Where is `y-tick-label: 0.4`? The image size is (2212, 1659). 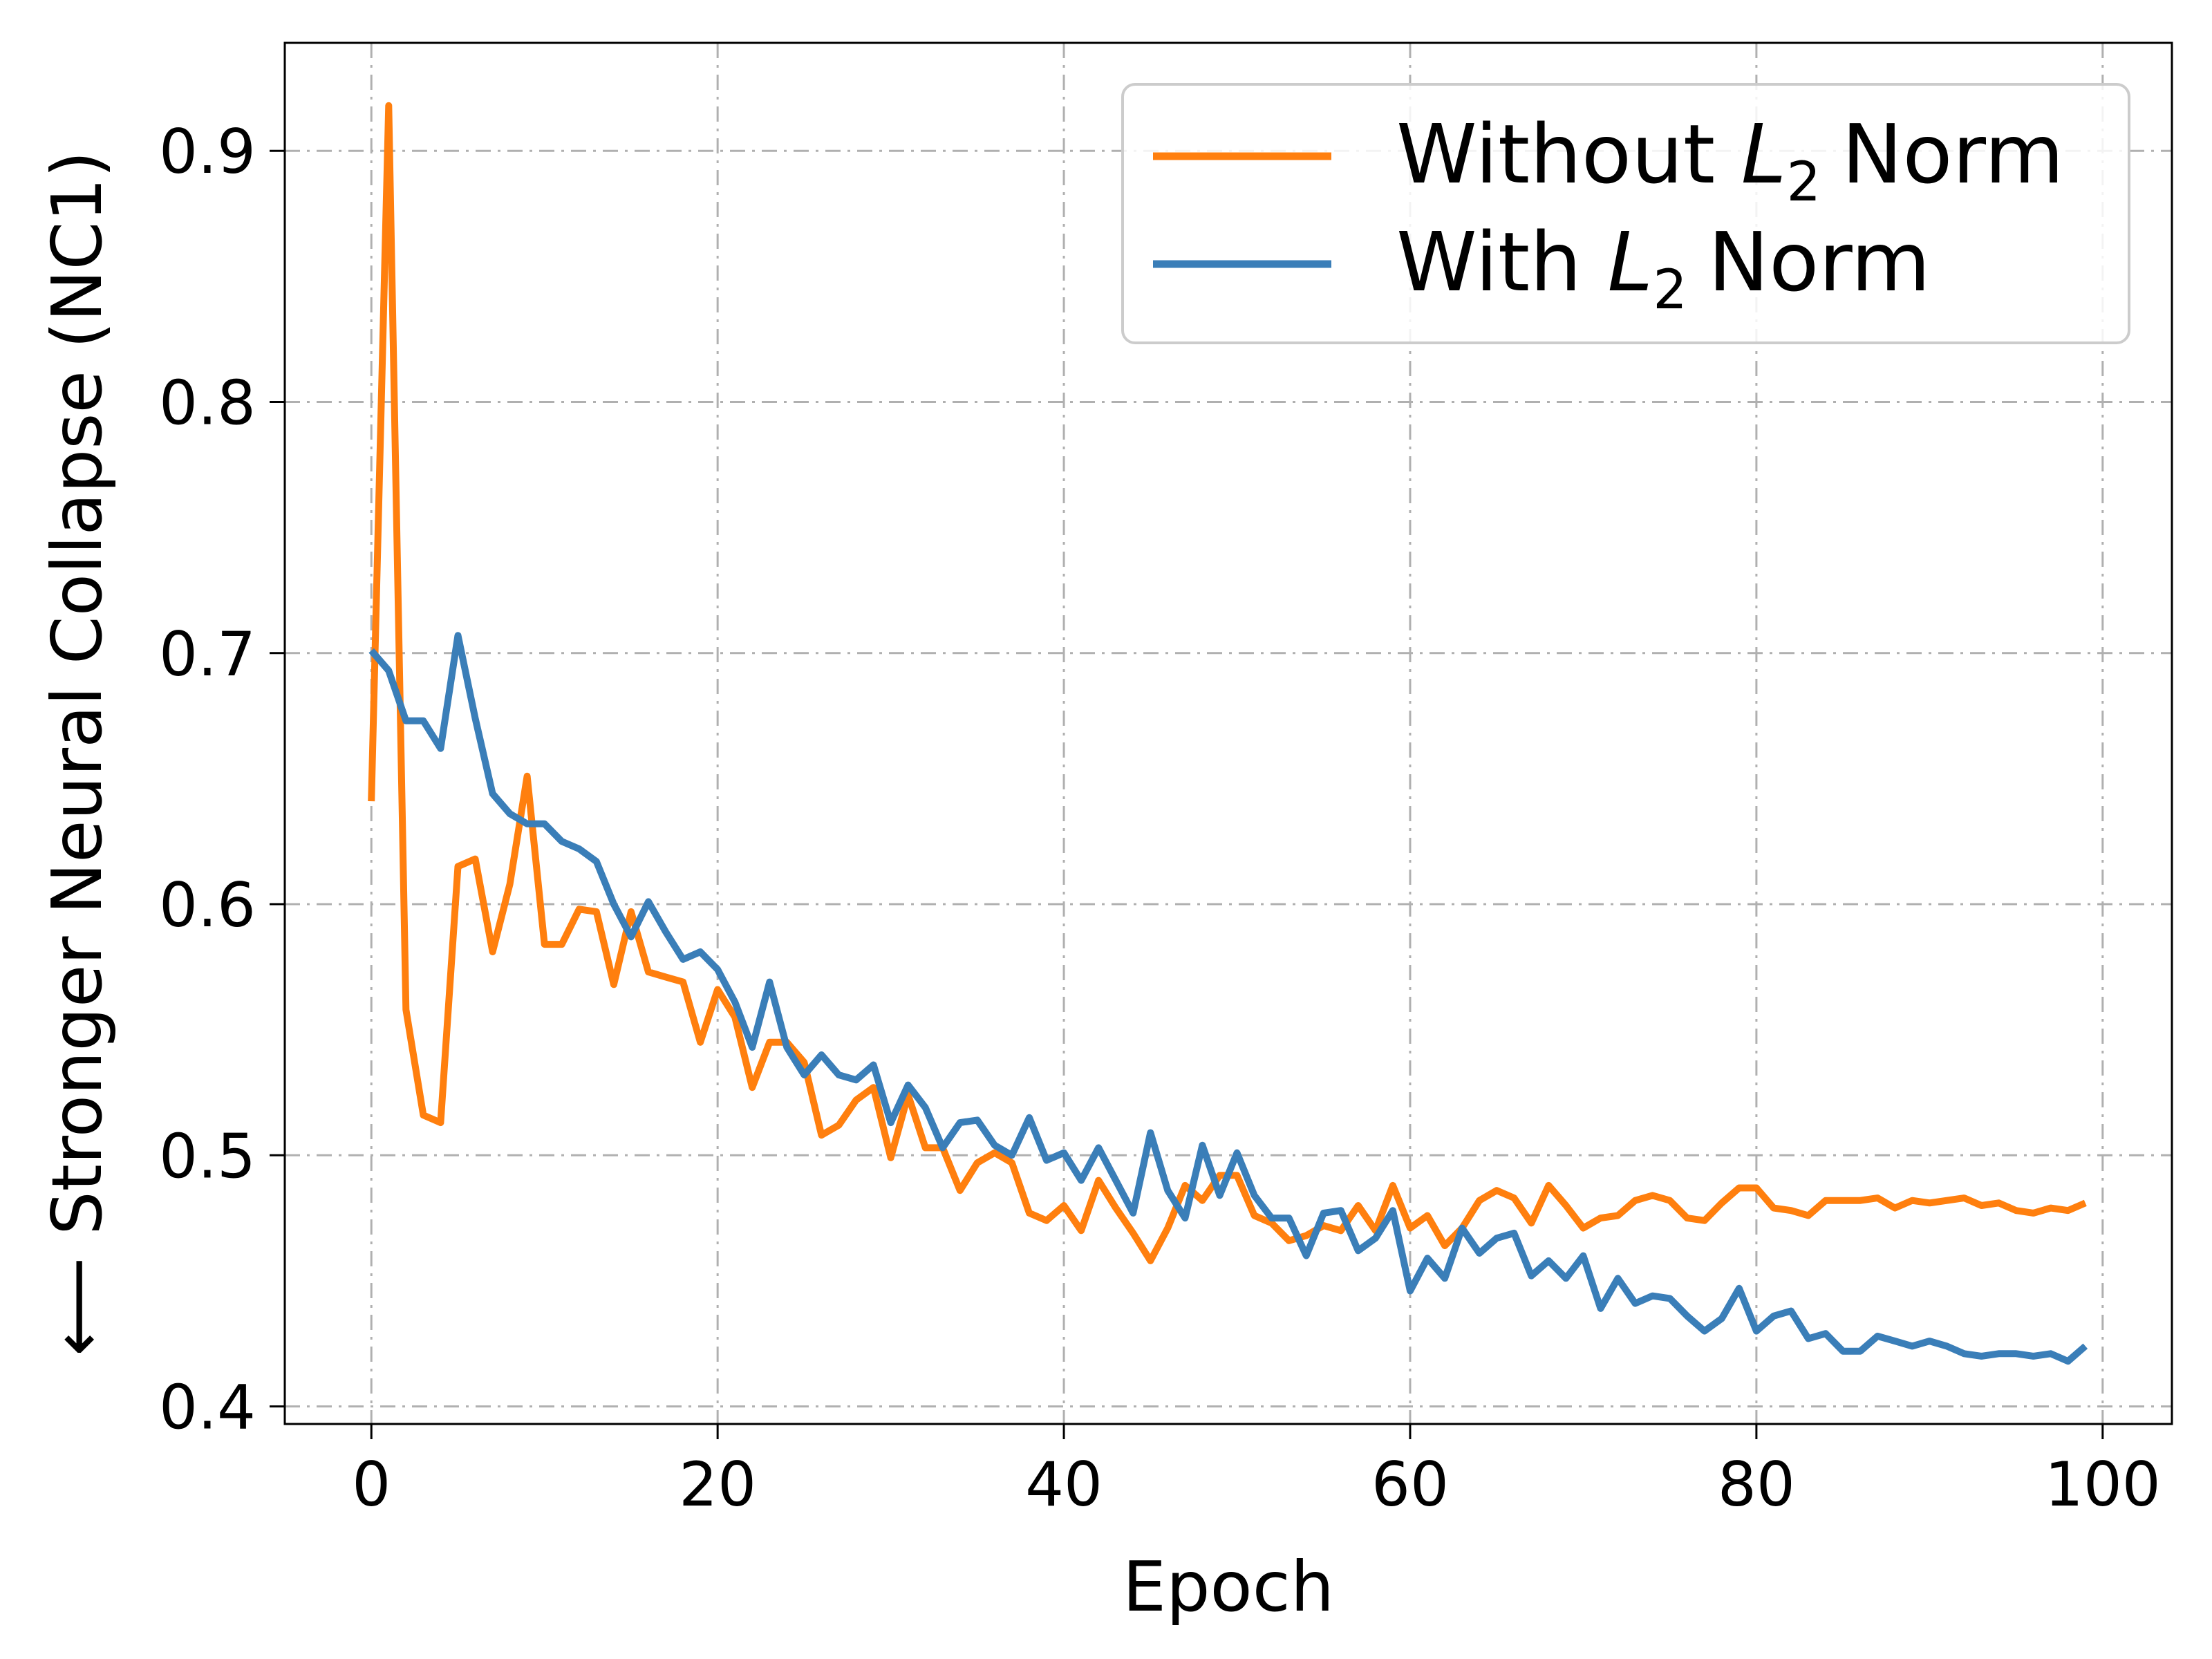 y-tick-label: 0.4 is located at coordinates (208, 1407).